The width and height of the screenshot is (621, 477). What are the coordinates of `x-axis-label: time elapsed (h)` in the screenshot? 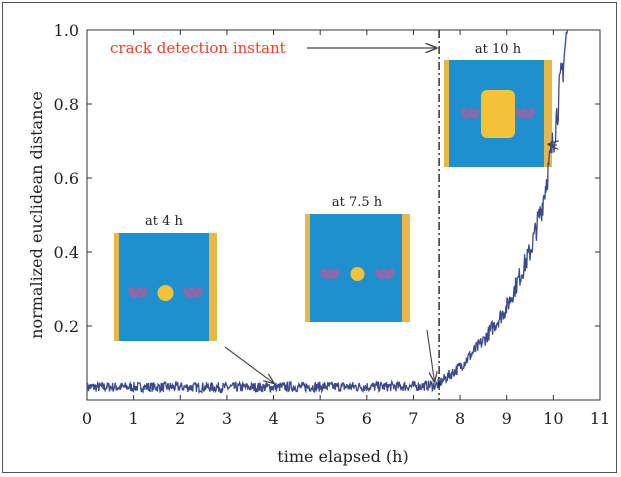 It's located at (342, 456).